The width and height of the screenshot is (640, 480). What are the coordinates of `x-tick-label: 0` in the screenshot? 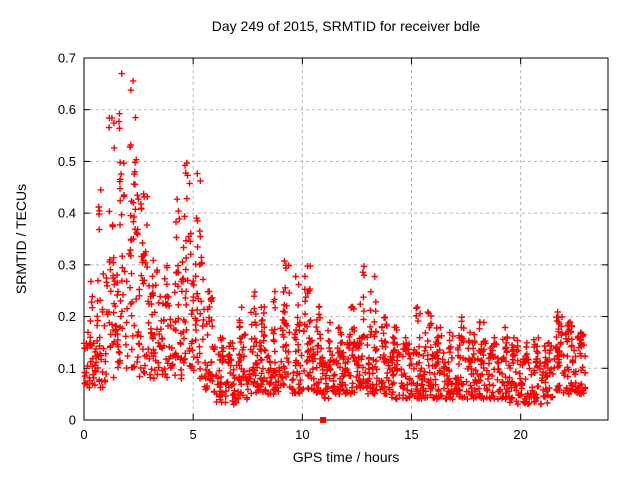 It's located at (83, 434).